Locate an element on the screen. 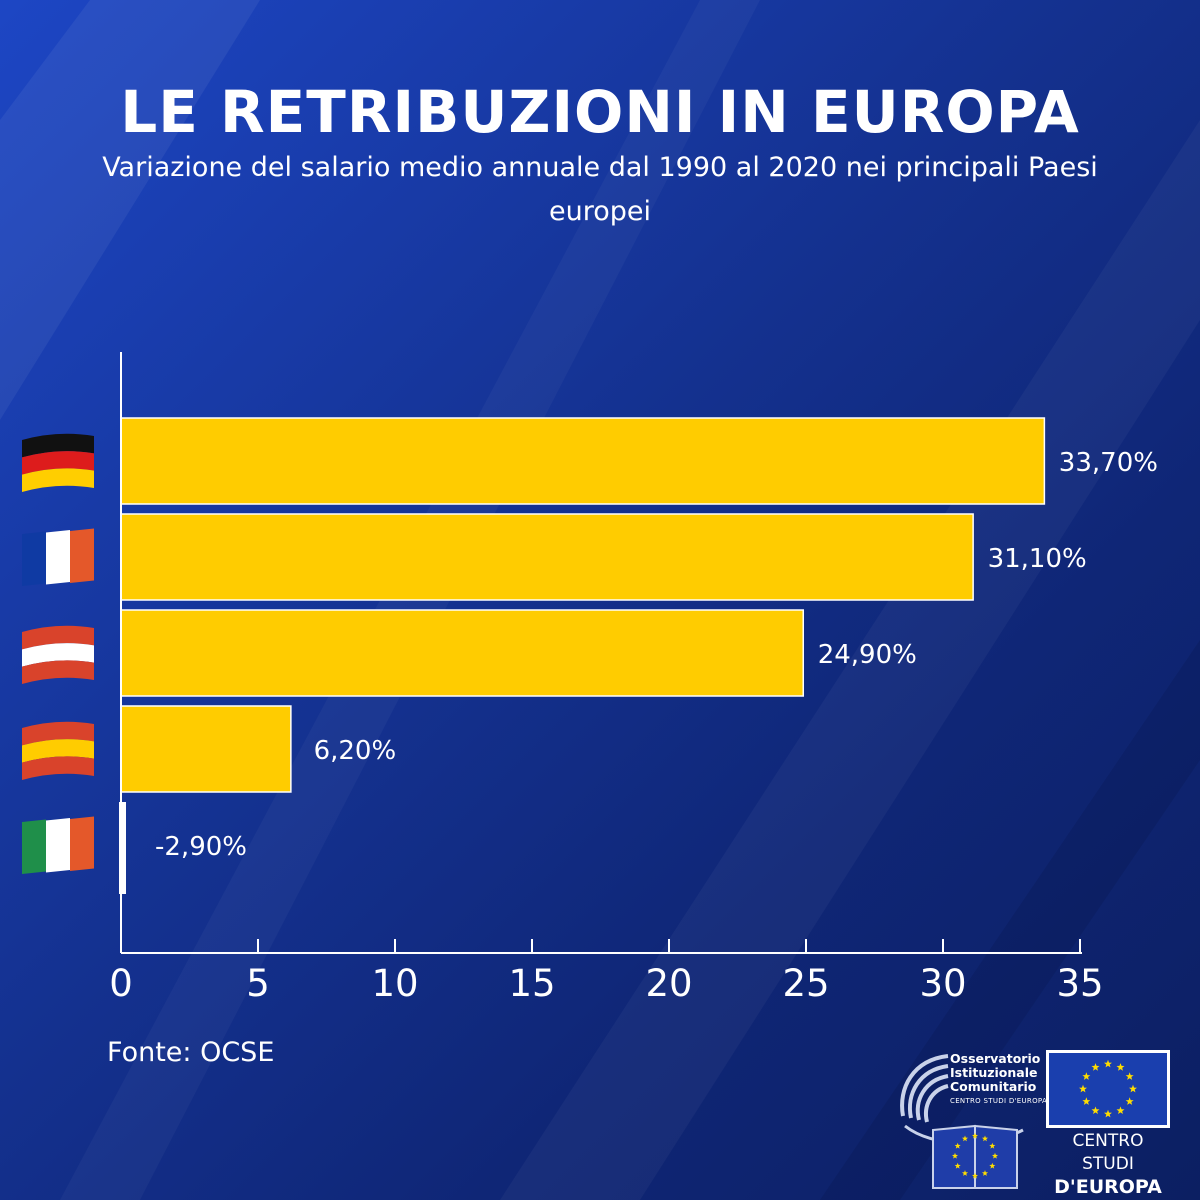  eu-flag-logo is located at coordinates (1108, 1089).